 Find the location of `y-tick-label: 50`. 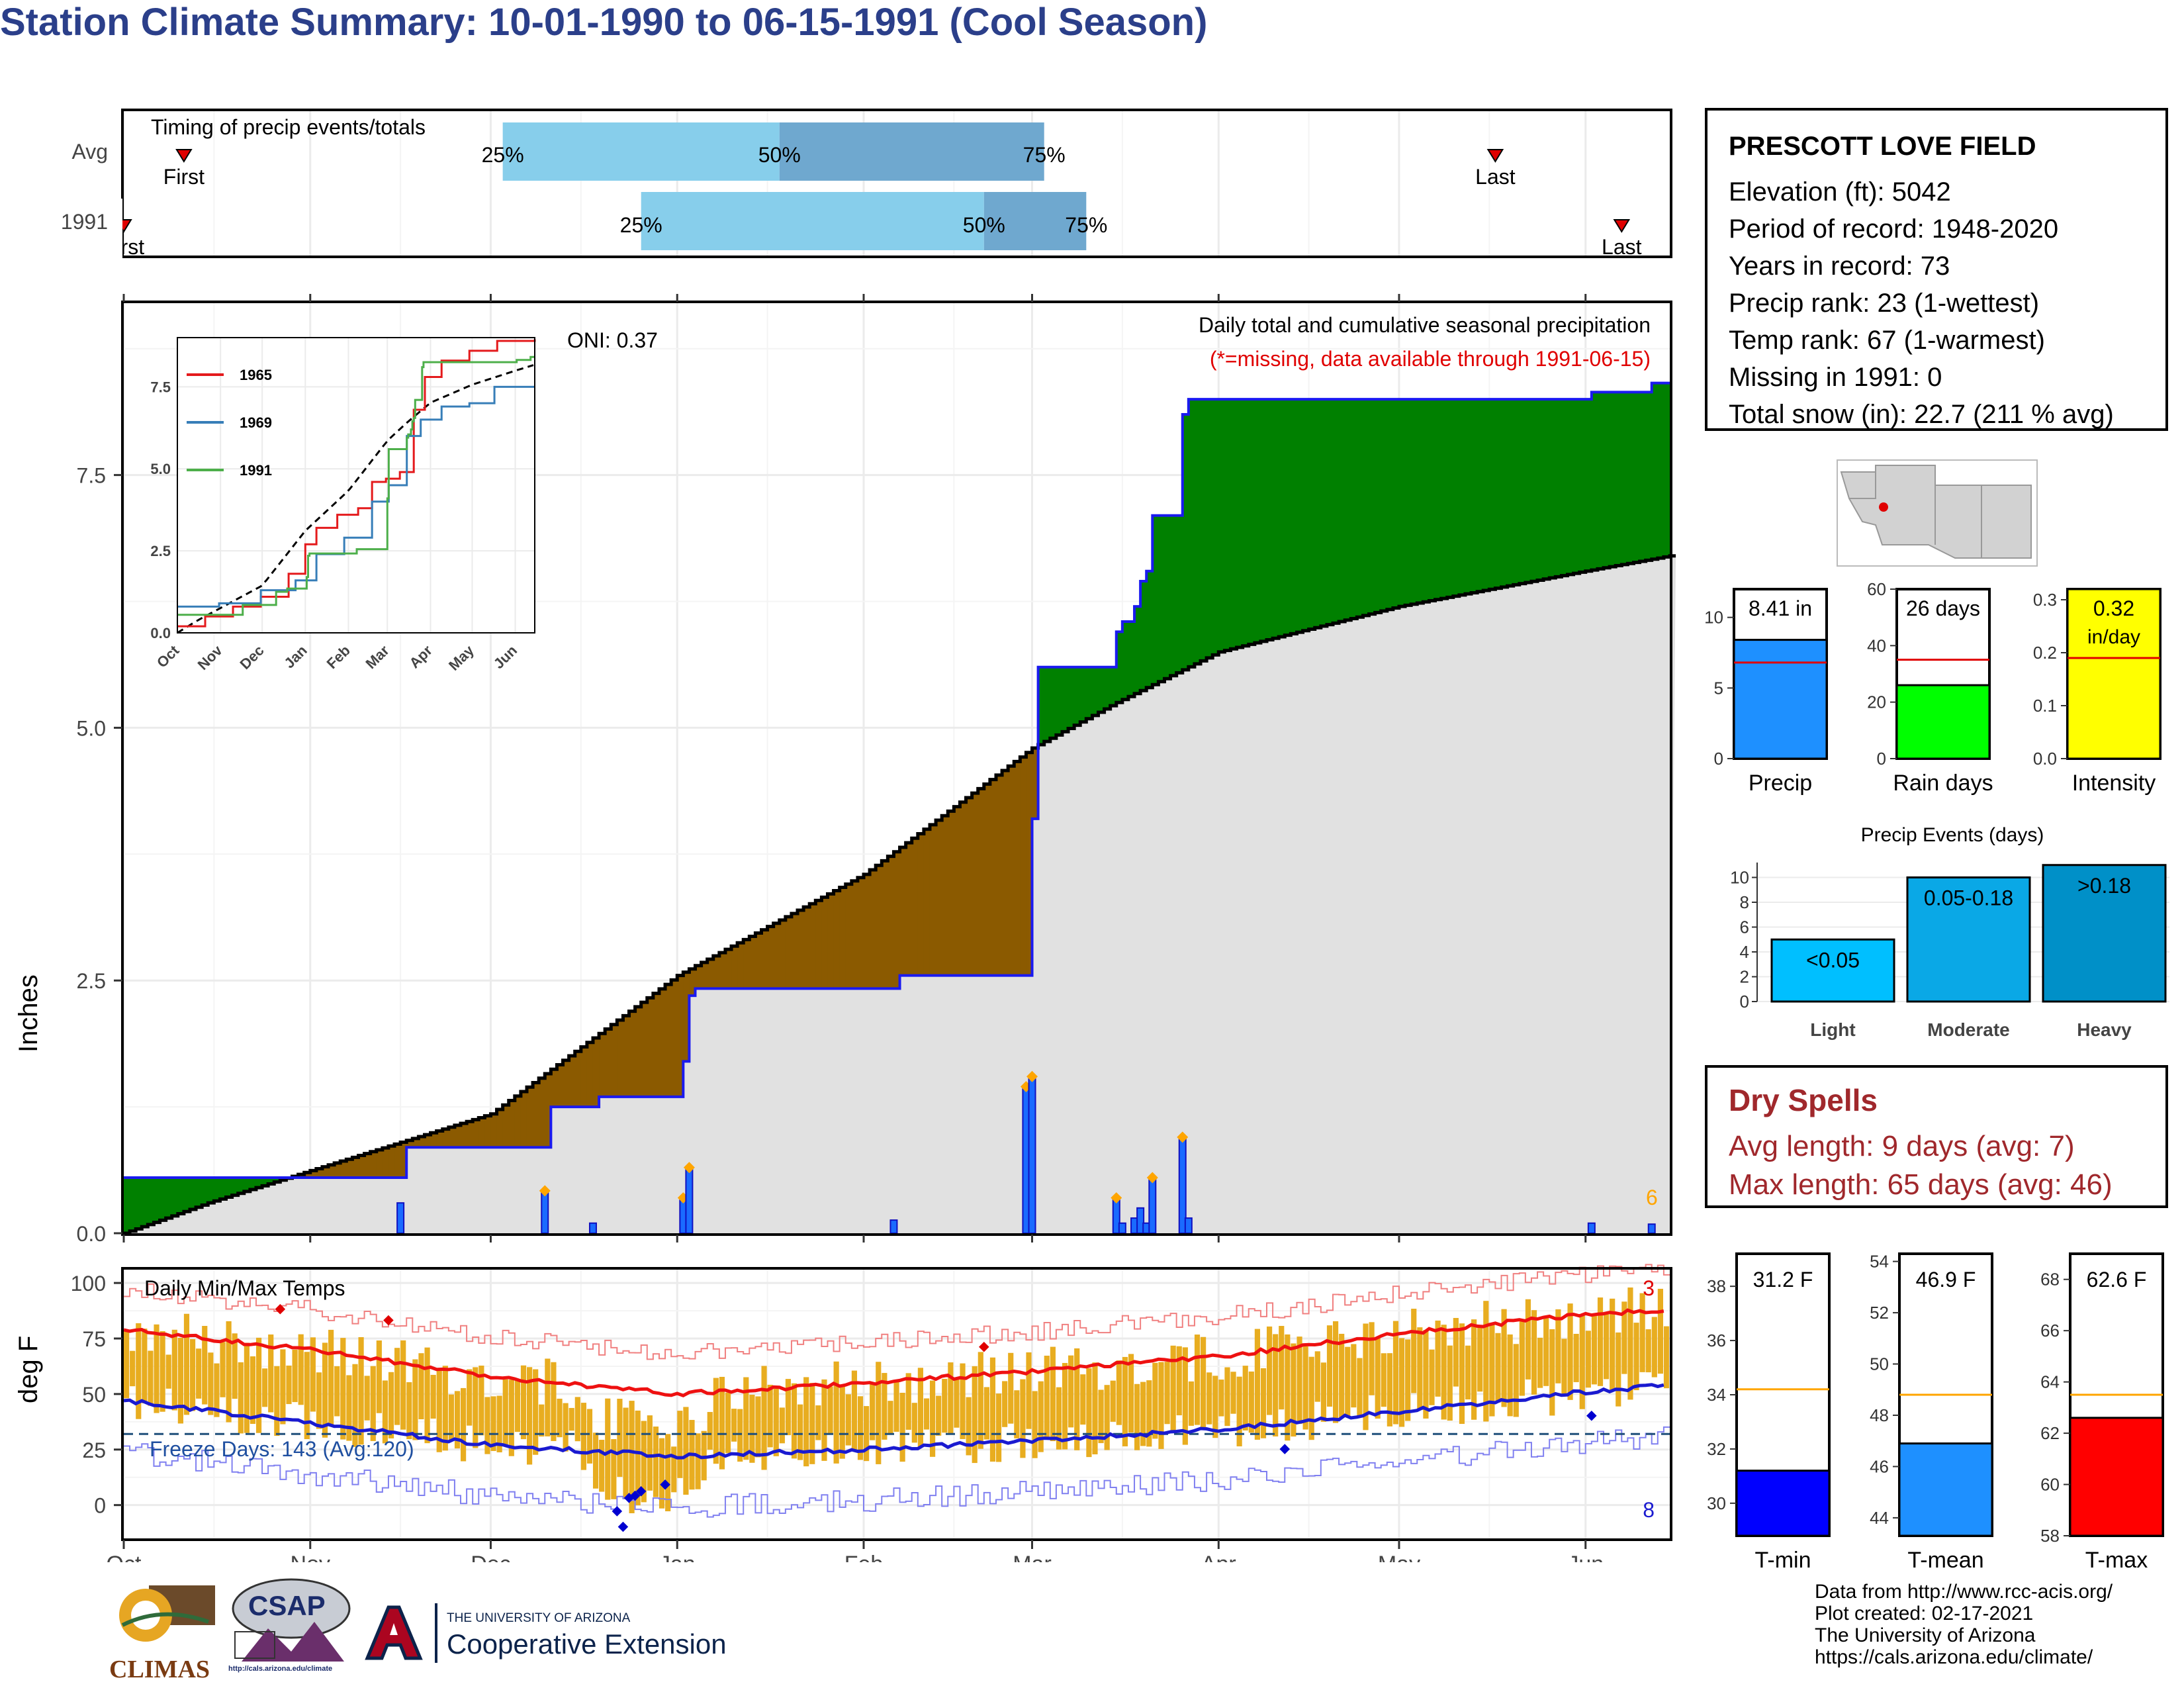

y-tick-label: 50 is located at coordinates (94, 1395).